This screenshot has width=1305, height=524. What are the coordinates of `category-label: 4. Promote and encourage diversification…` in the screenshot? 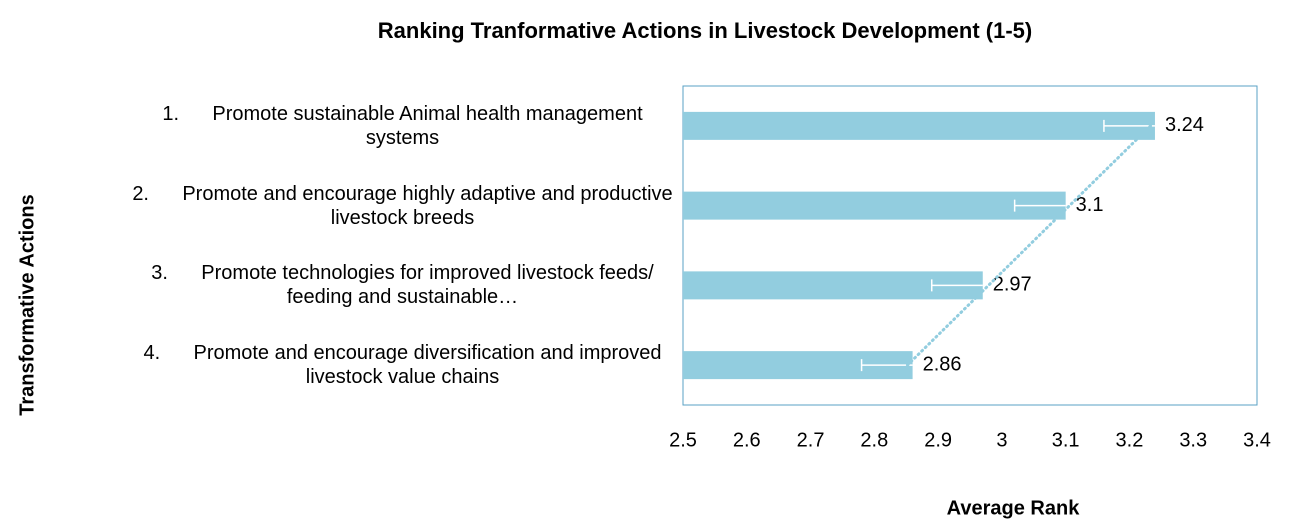 It's located at (405, 365).